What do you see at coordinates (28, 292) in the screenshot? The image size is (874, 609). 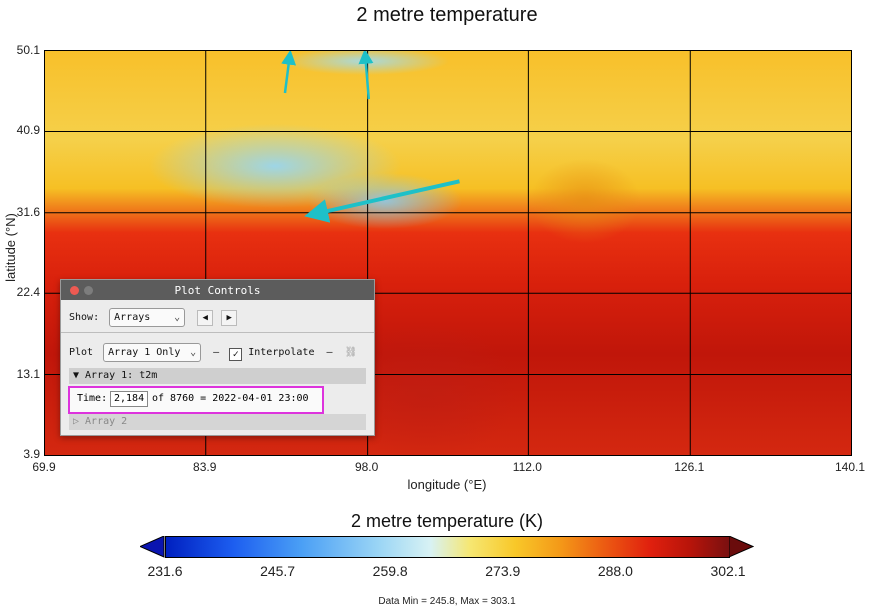 I see `y-tick-label: 22.4` at bounding box center [28, 292].